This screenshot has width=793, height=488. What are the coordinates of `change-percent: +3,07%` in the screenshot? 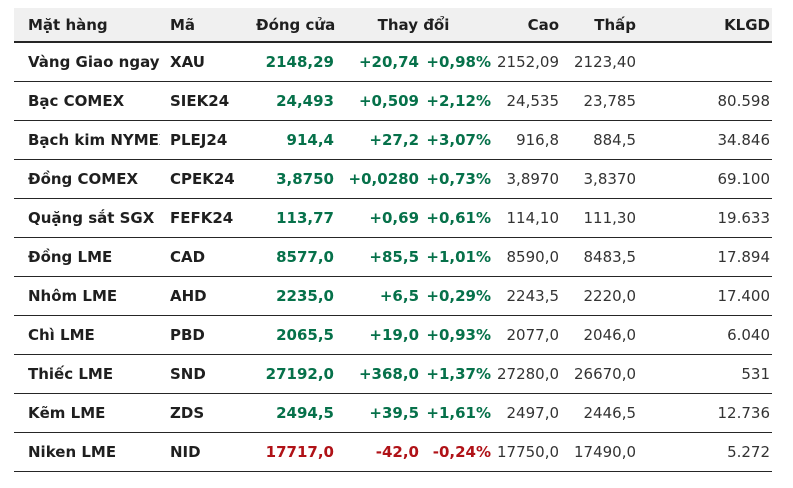 It's located at (457, 140).